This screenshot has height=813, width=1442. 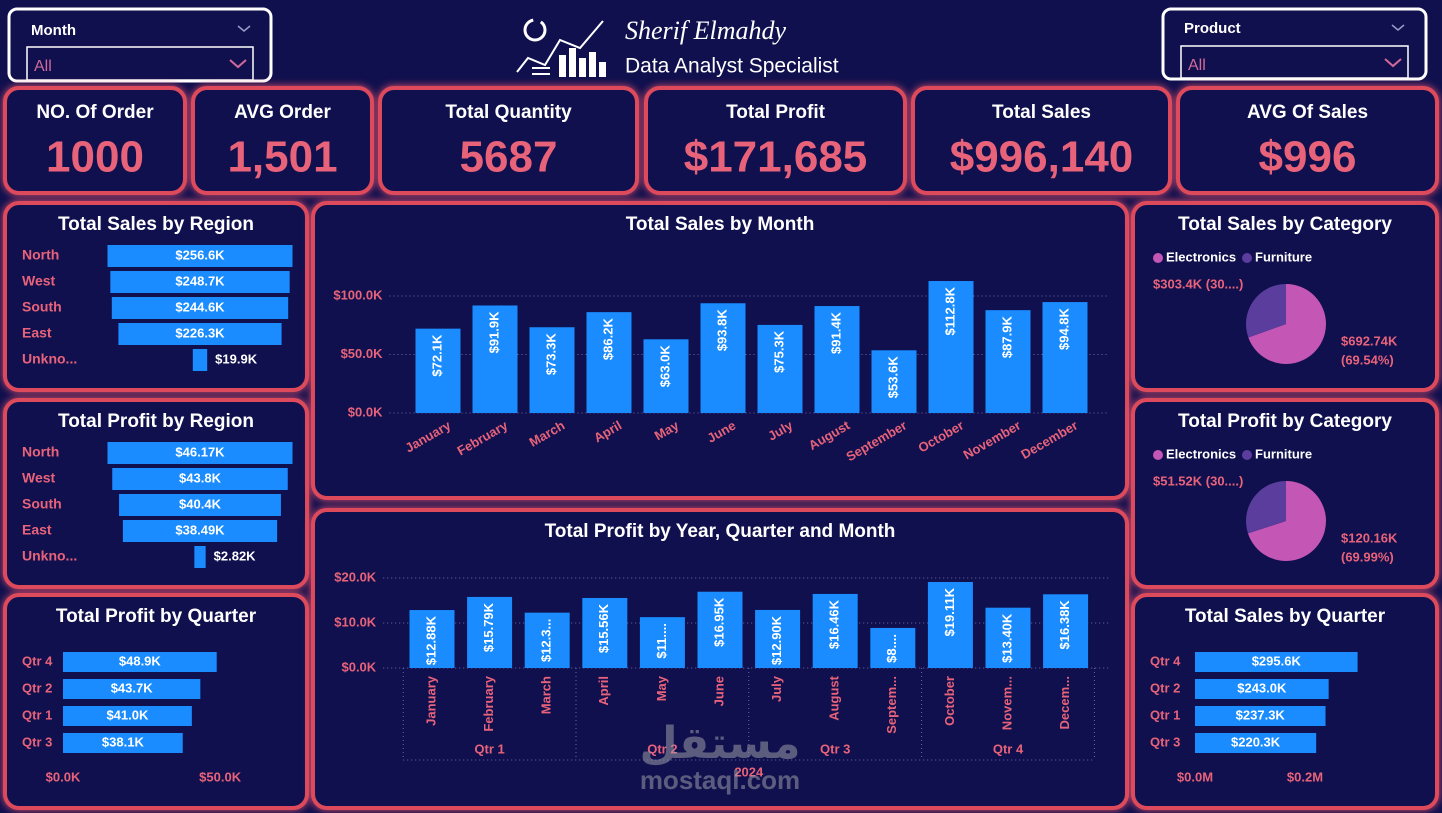 What do you see at coordinates (220, 776) in the screenshot?
I see `x-tick-label: $50.0K` at bounding box center [220, 776].